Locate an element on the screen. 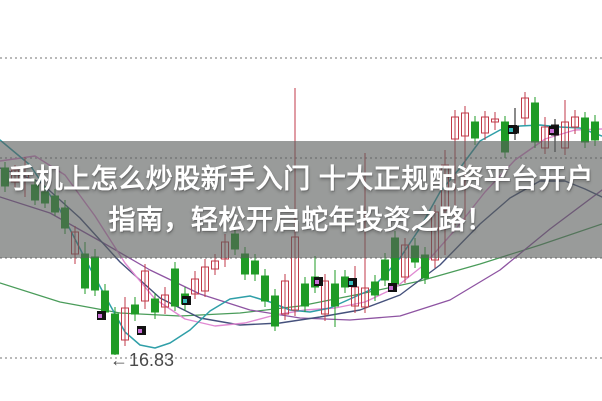 The height and width of the screenshot is (401, 602). headline-line-2: 指南，轻松开启蛇年投资之路！ is located at coordinates (301, 219).